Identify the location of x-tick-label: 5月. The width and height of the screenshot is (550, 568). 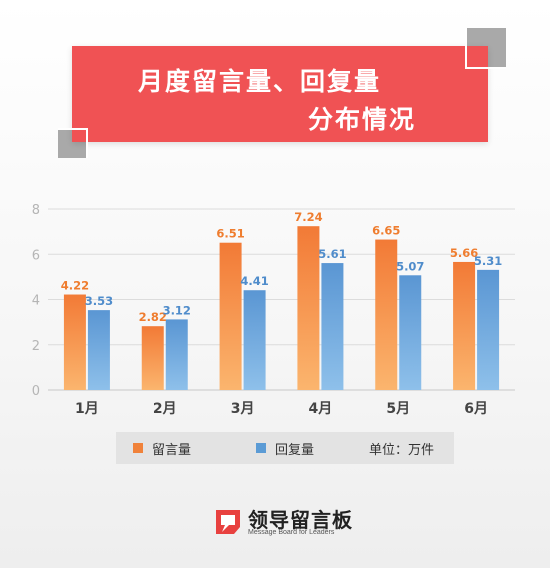
(398, 409).